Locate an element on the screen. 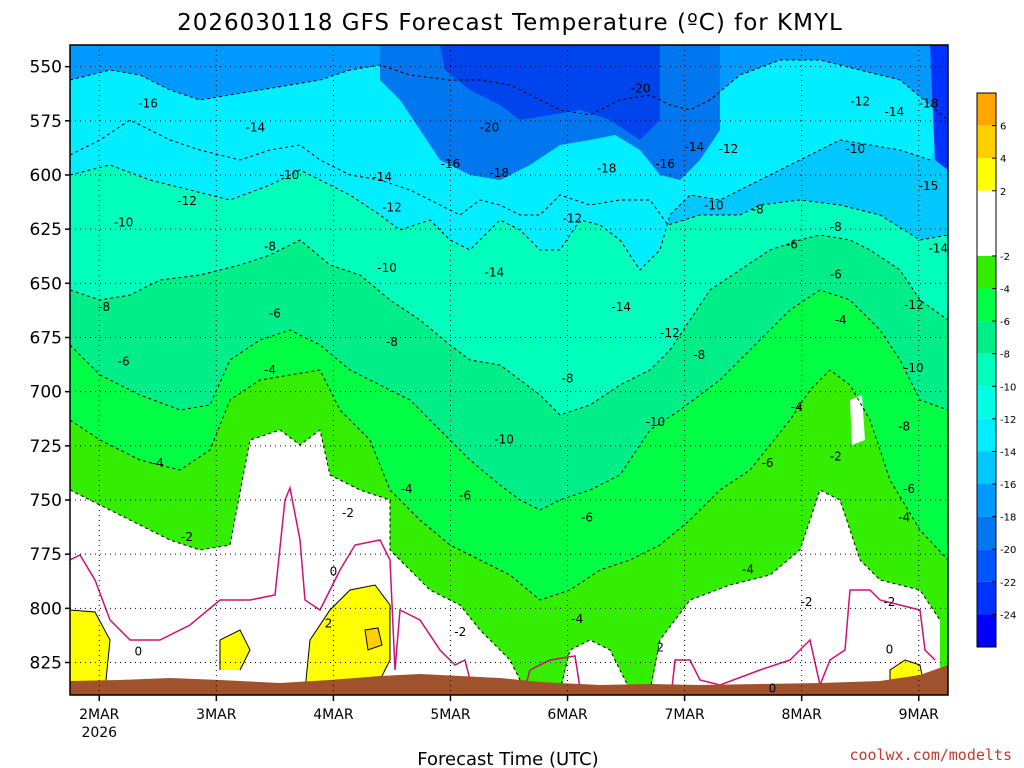 Image resolution: width=1024 pixels, height=768 pixels. x-tick-label: 8MAR is located at coordinates (802, 715).